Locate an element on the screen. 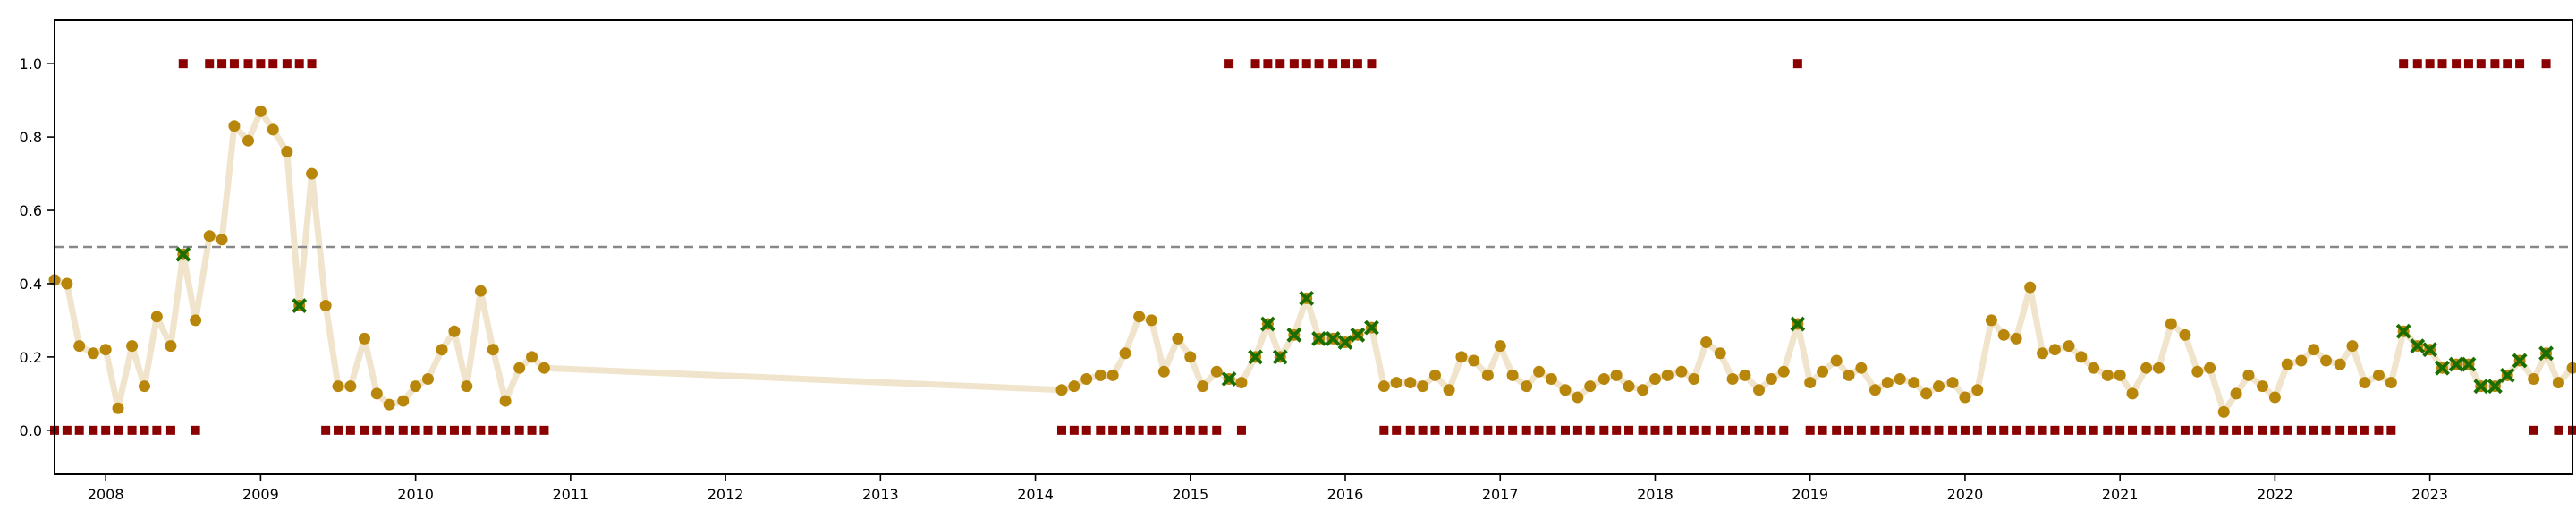 This screenshot has height=519, width=2576. x-tick-label: 2019 is located at coordinates (1810, 494).